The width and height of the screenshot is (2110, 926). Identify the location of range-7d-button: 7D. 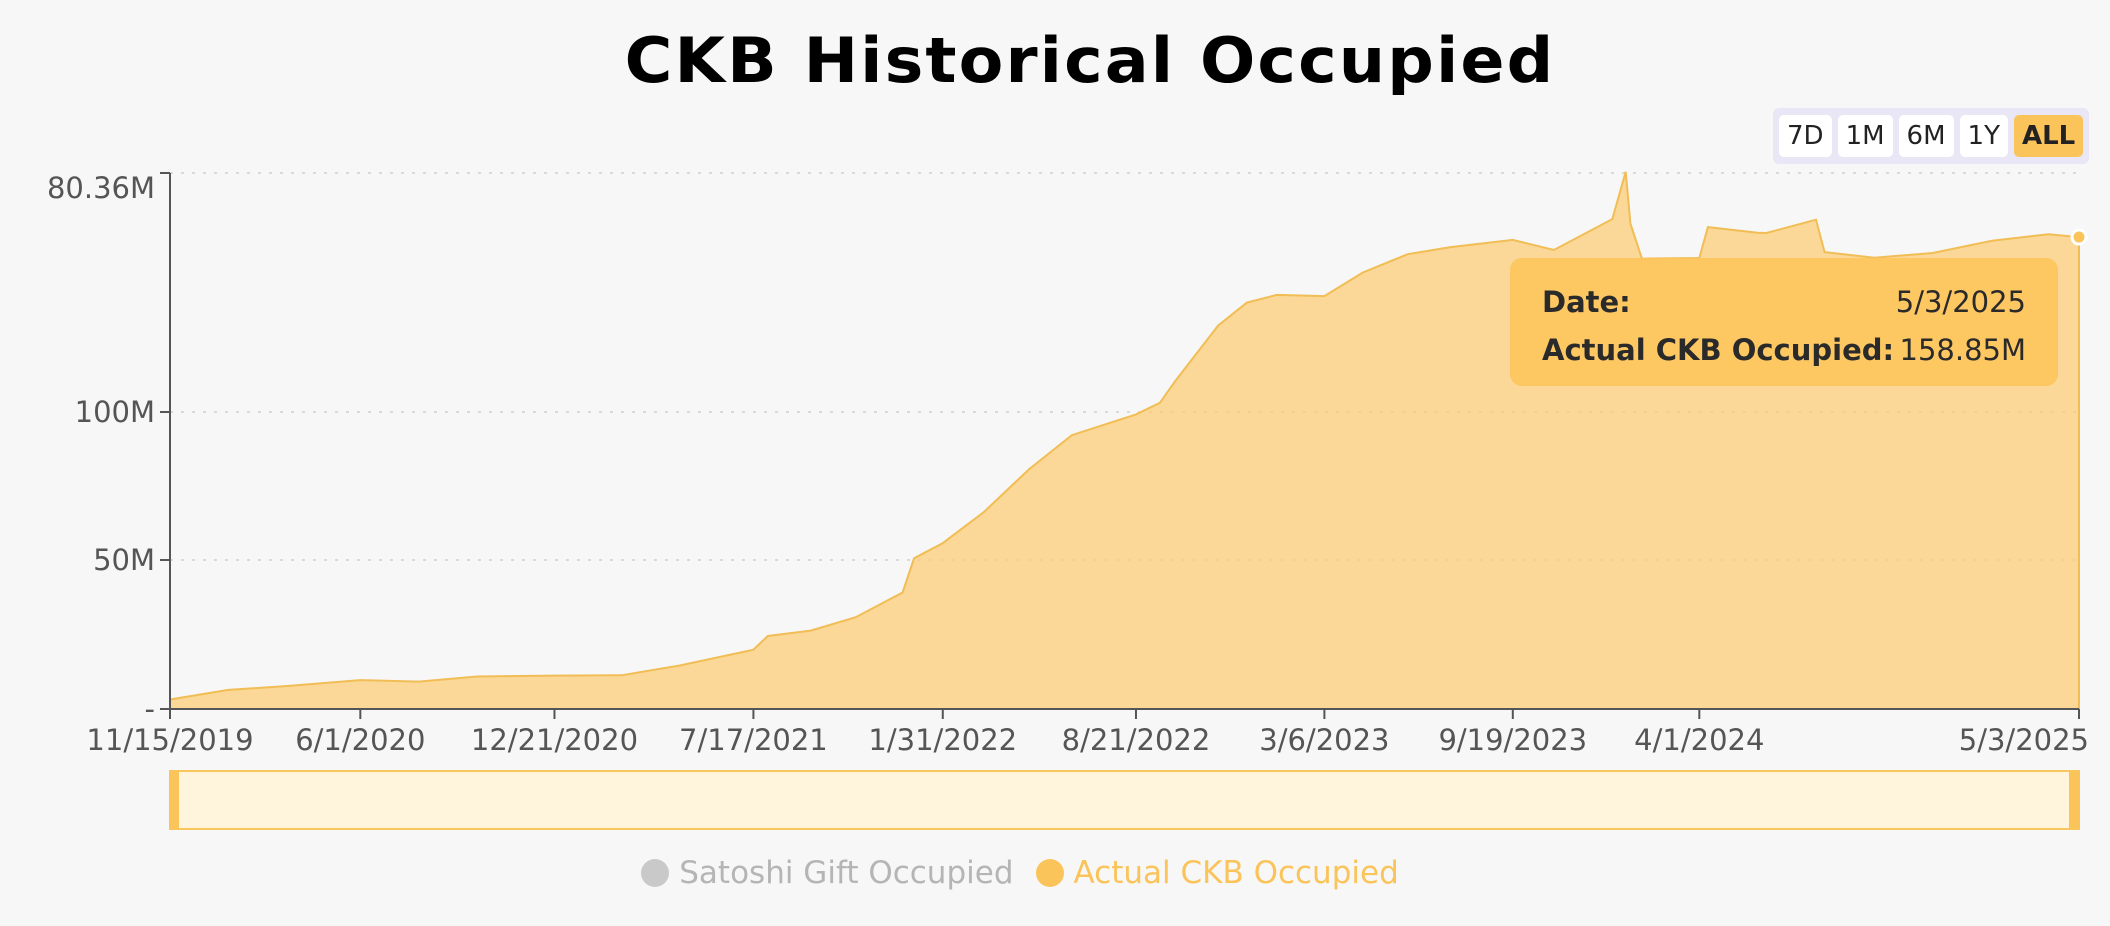
(1805, 136).